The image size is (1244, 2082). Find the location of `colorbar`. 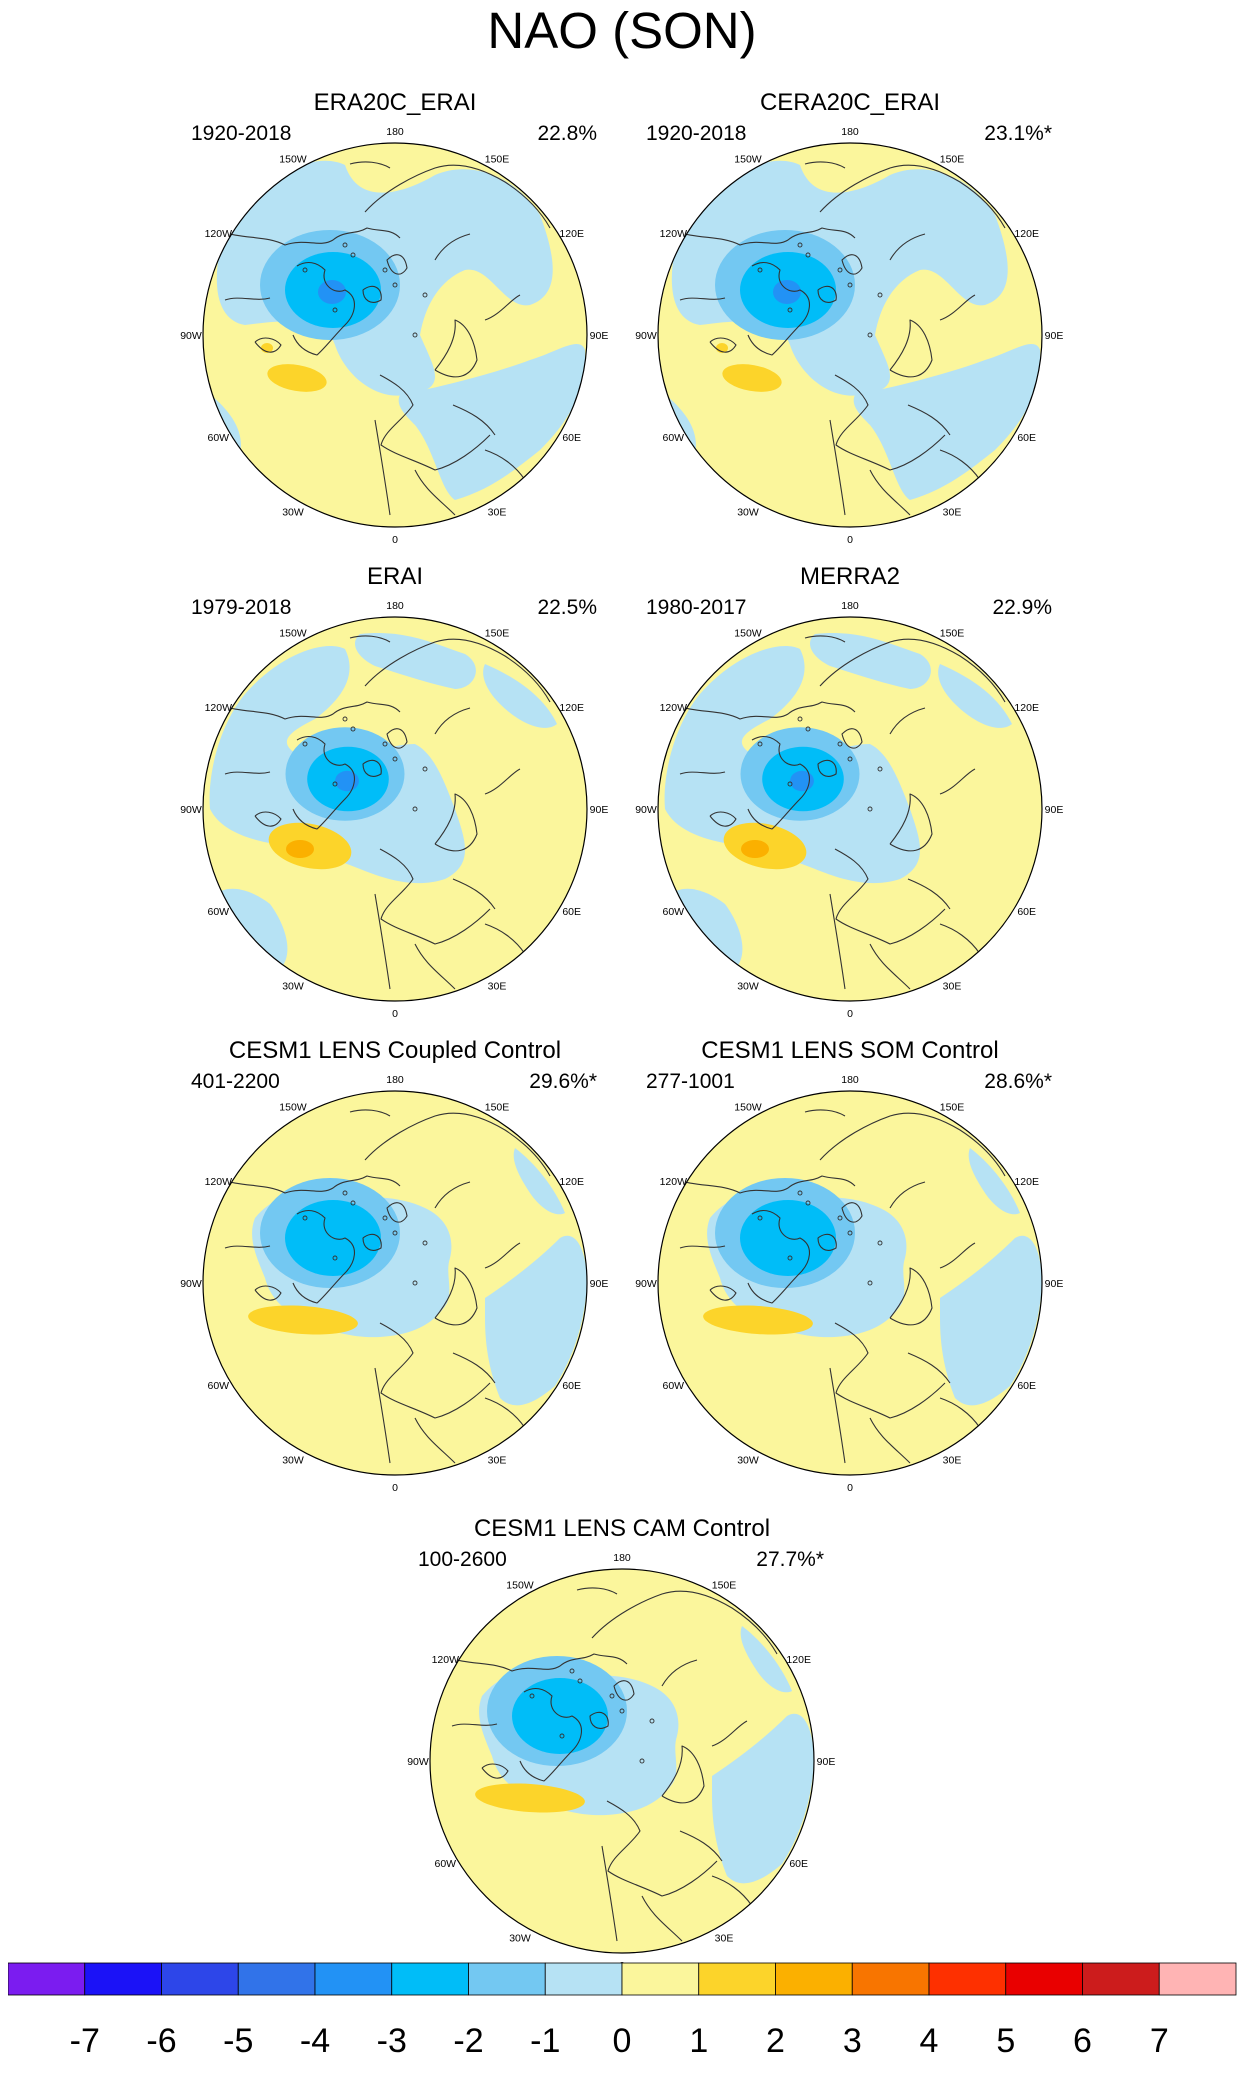

colorbar is located at coordinates (622, 1979).